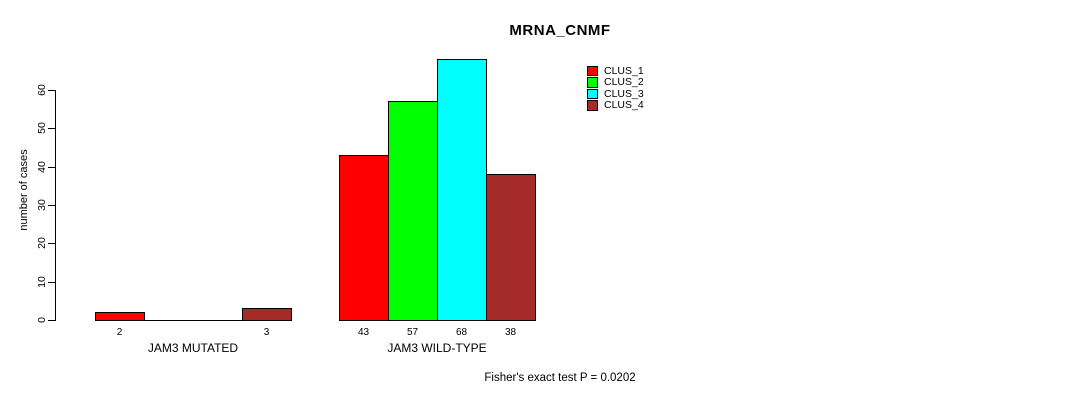 This screenshot has height=400, width=1090. Describe the element at coordinates (42, 167) in the screenshot. I see `y-axis-tick-label: 40` at that location.